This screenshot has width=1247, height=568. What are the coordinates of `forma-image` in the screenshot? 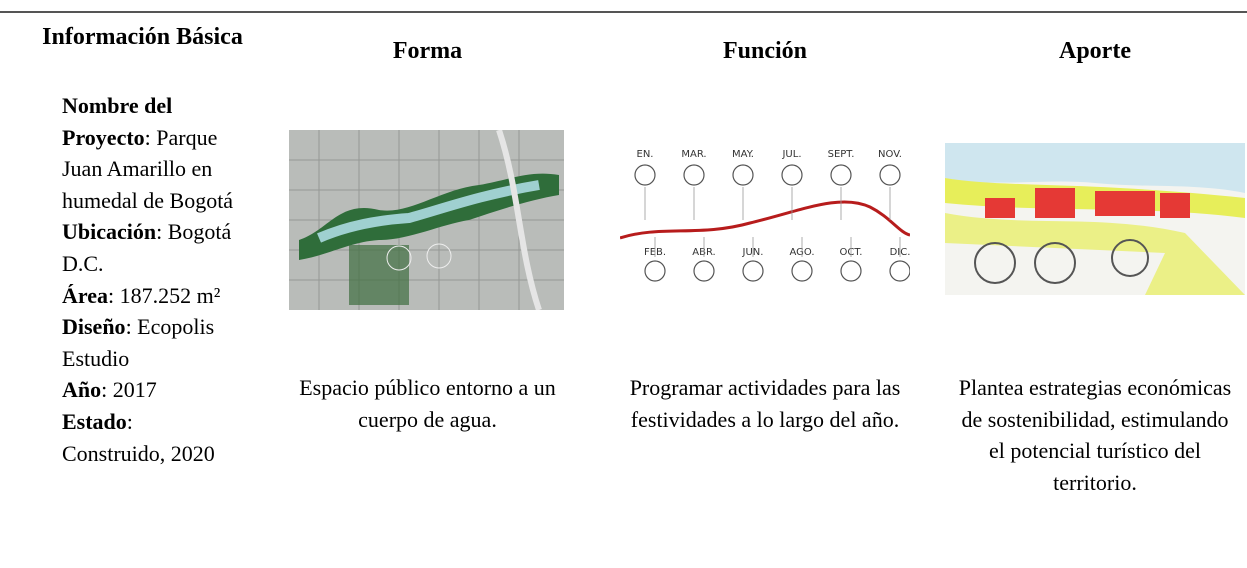 It's located at (426, 220).